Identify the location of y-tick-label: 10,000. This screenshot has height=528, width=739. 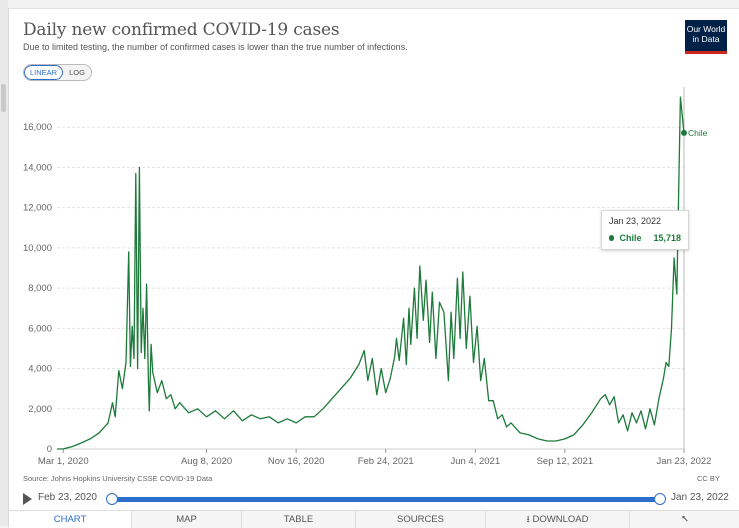
(37, 248).